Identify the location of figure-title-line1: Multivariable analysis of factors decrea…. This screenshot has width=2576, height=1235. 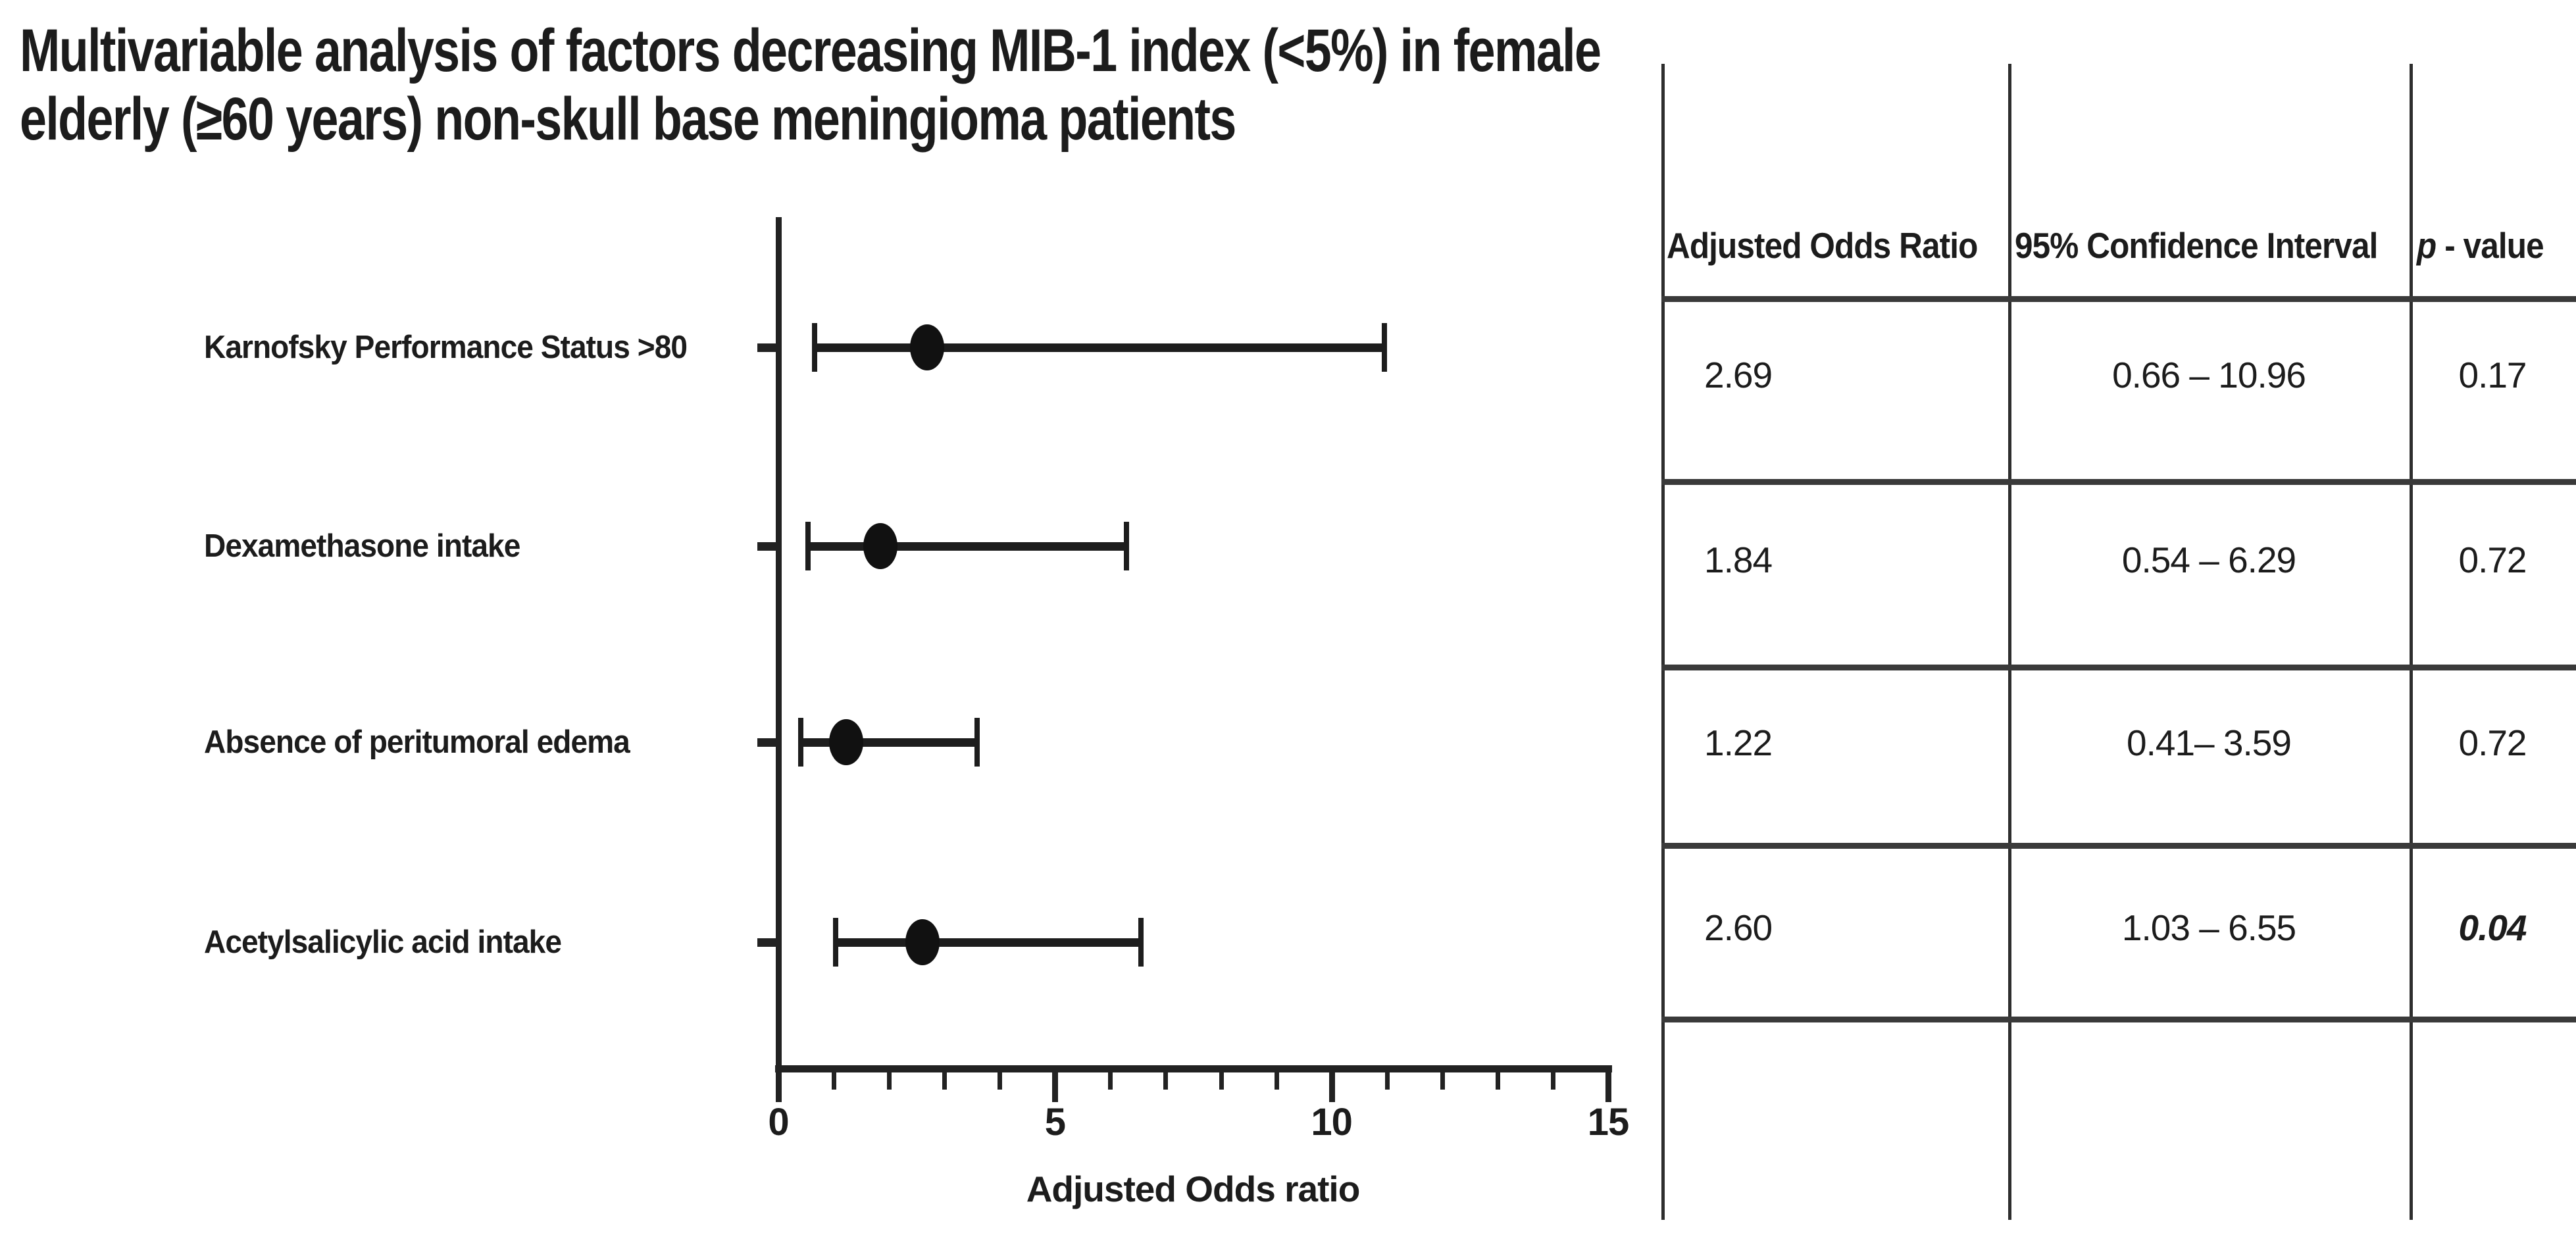
(811, 50).